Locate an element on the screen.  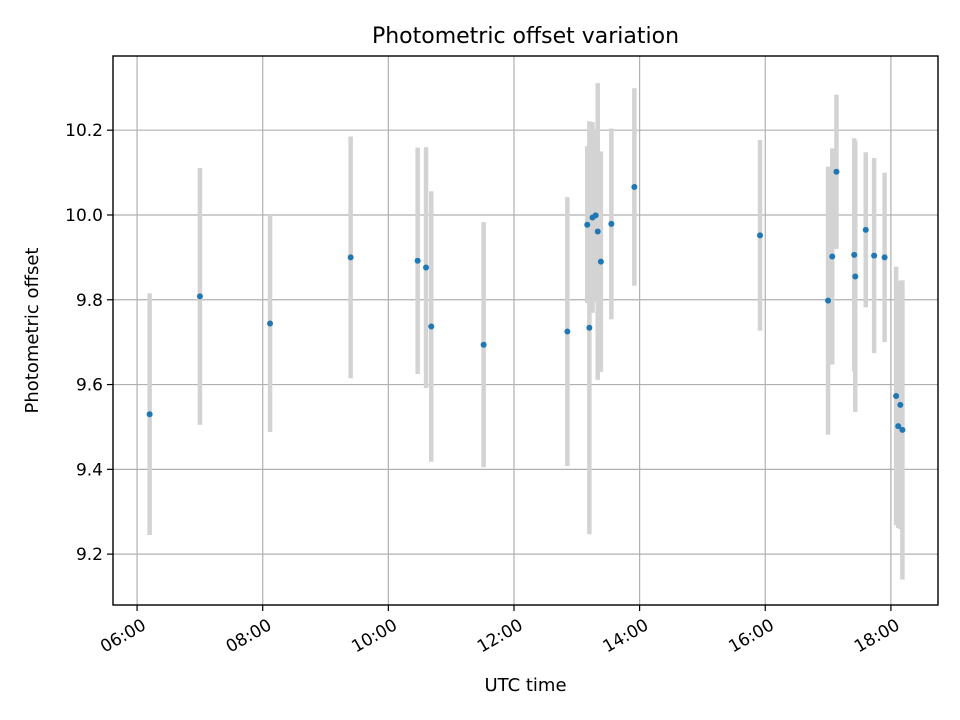
y-tick-label: 10.0 is located at coordinates (84, 216).